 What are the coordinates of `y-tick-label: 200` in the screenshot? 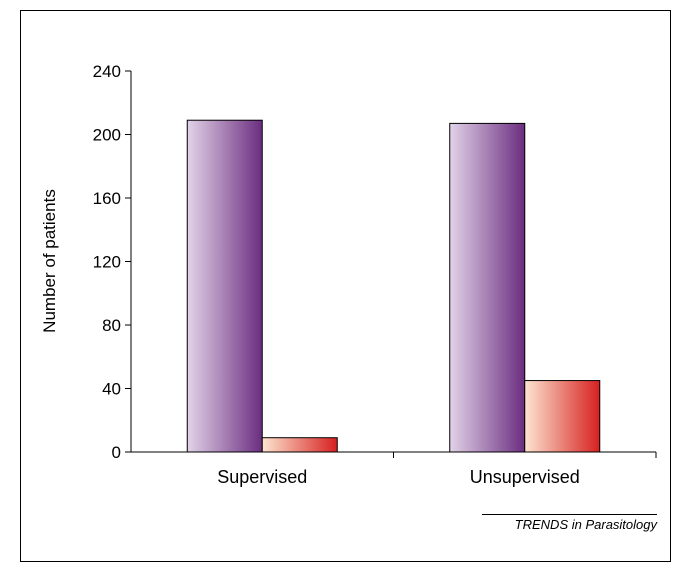 It's located at (107, 135).